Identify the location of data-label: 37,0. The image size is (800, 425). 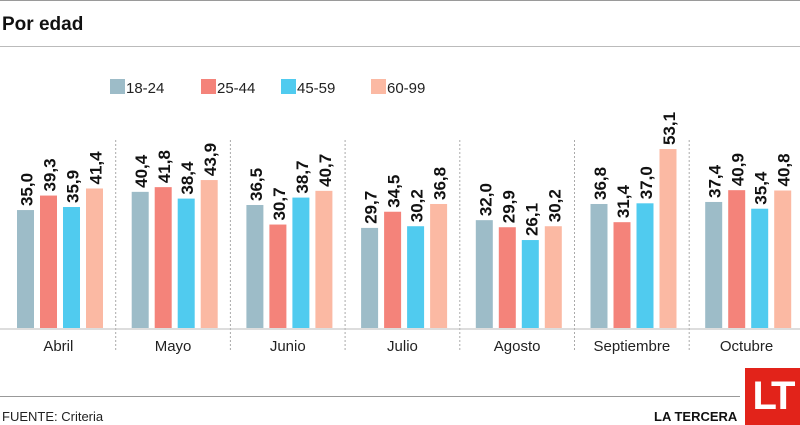
(646, 182).